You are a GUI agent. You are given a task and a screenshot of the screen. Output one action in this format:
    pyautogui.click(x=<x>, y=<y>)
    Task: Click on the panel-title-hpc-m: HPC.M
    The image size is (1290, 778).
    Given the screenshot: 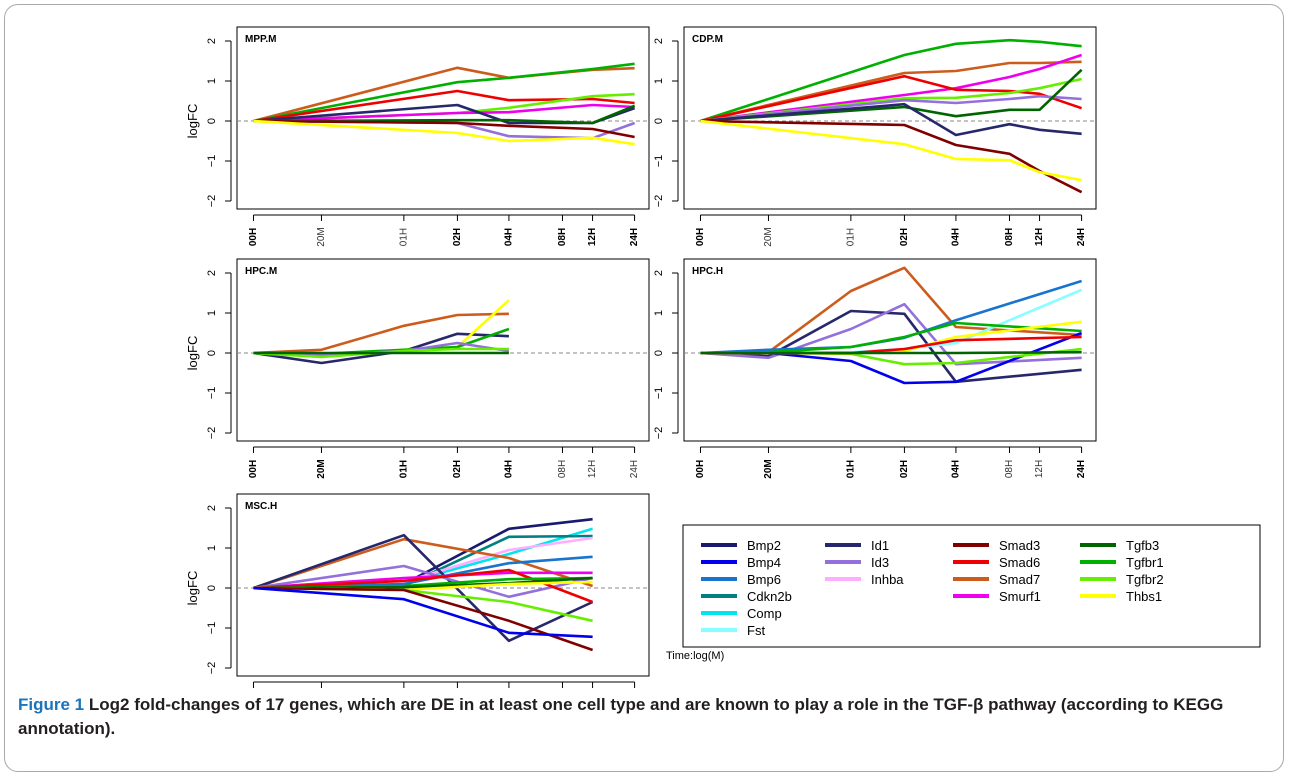 What is the action you would take?
    pyautogui.click(x=261, y=271)
    